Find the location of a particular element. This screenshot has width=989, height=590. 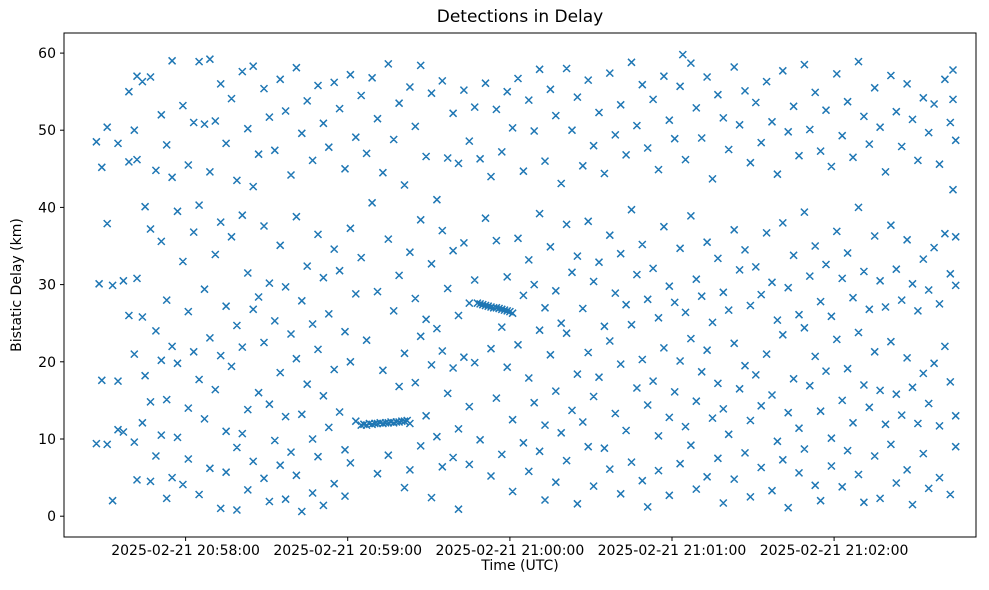

y-tick-label: 0 is located at coordinates (51, 517).